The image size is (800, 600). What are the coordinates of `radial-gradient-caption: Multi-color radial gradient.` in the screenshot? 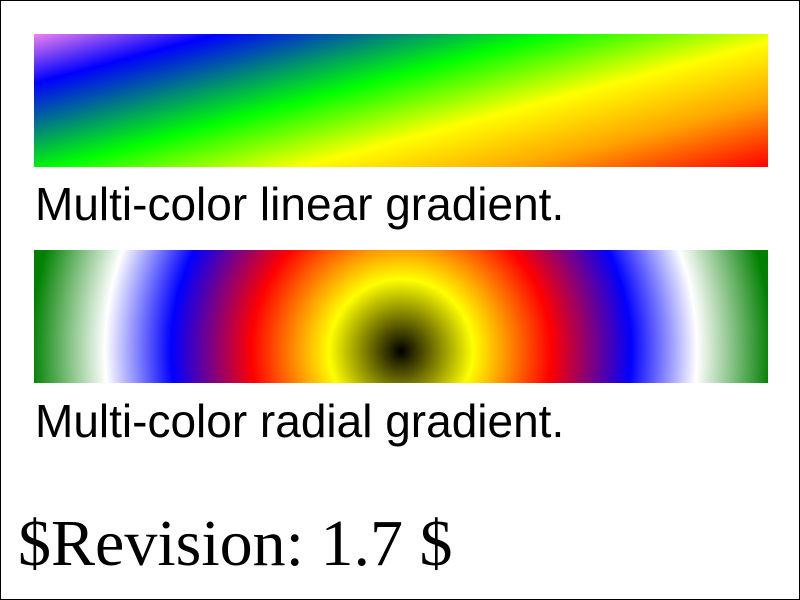 It's located at (300, 421).